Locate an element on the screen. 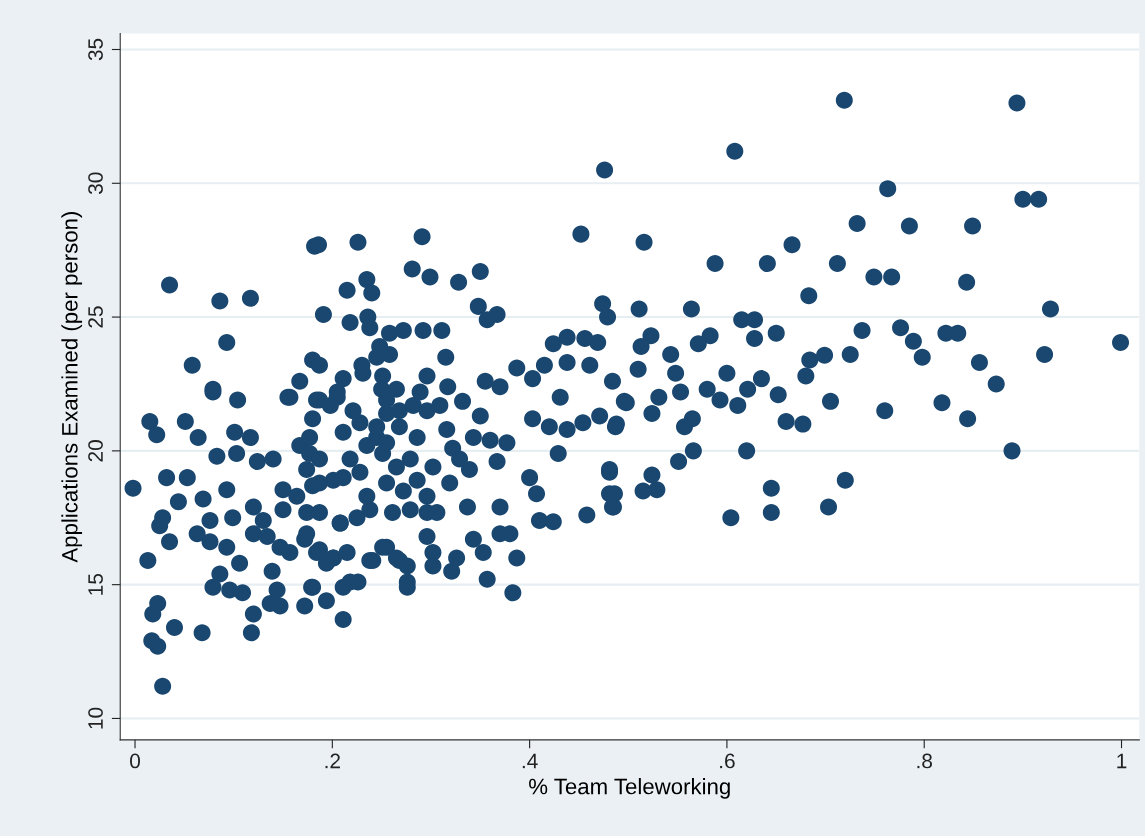  x-tick-label: .2 is located at coordinates (332, 761).